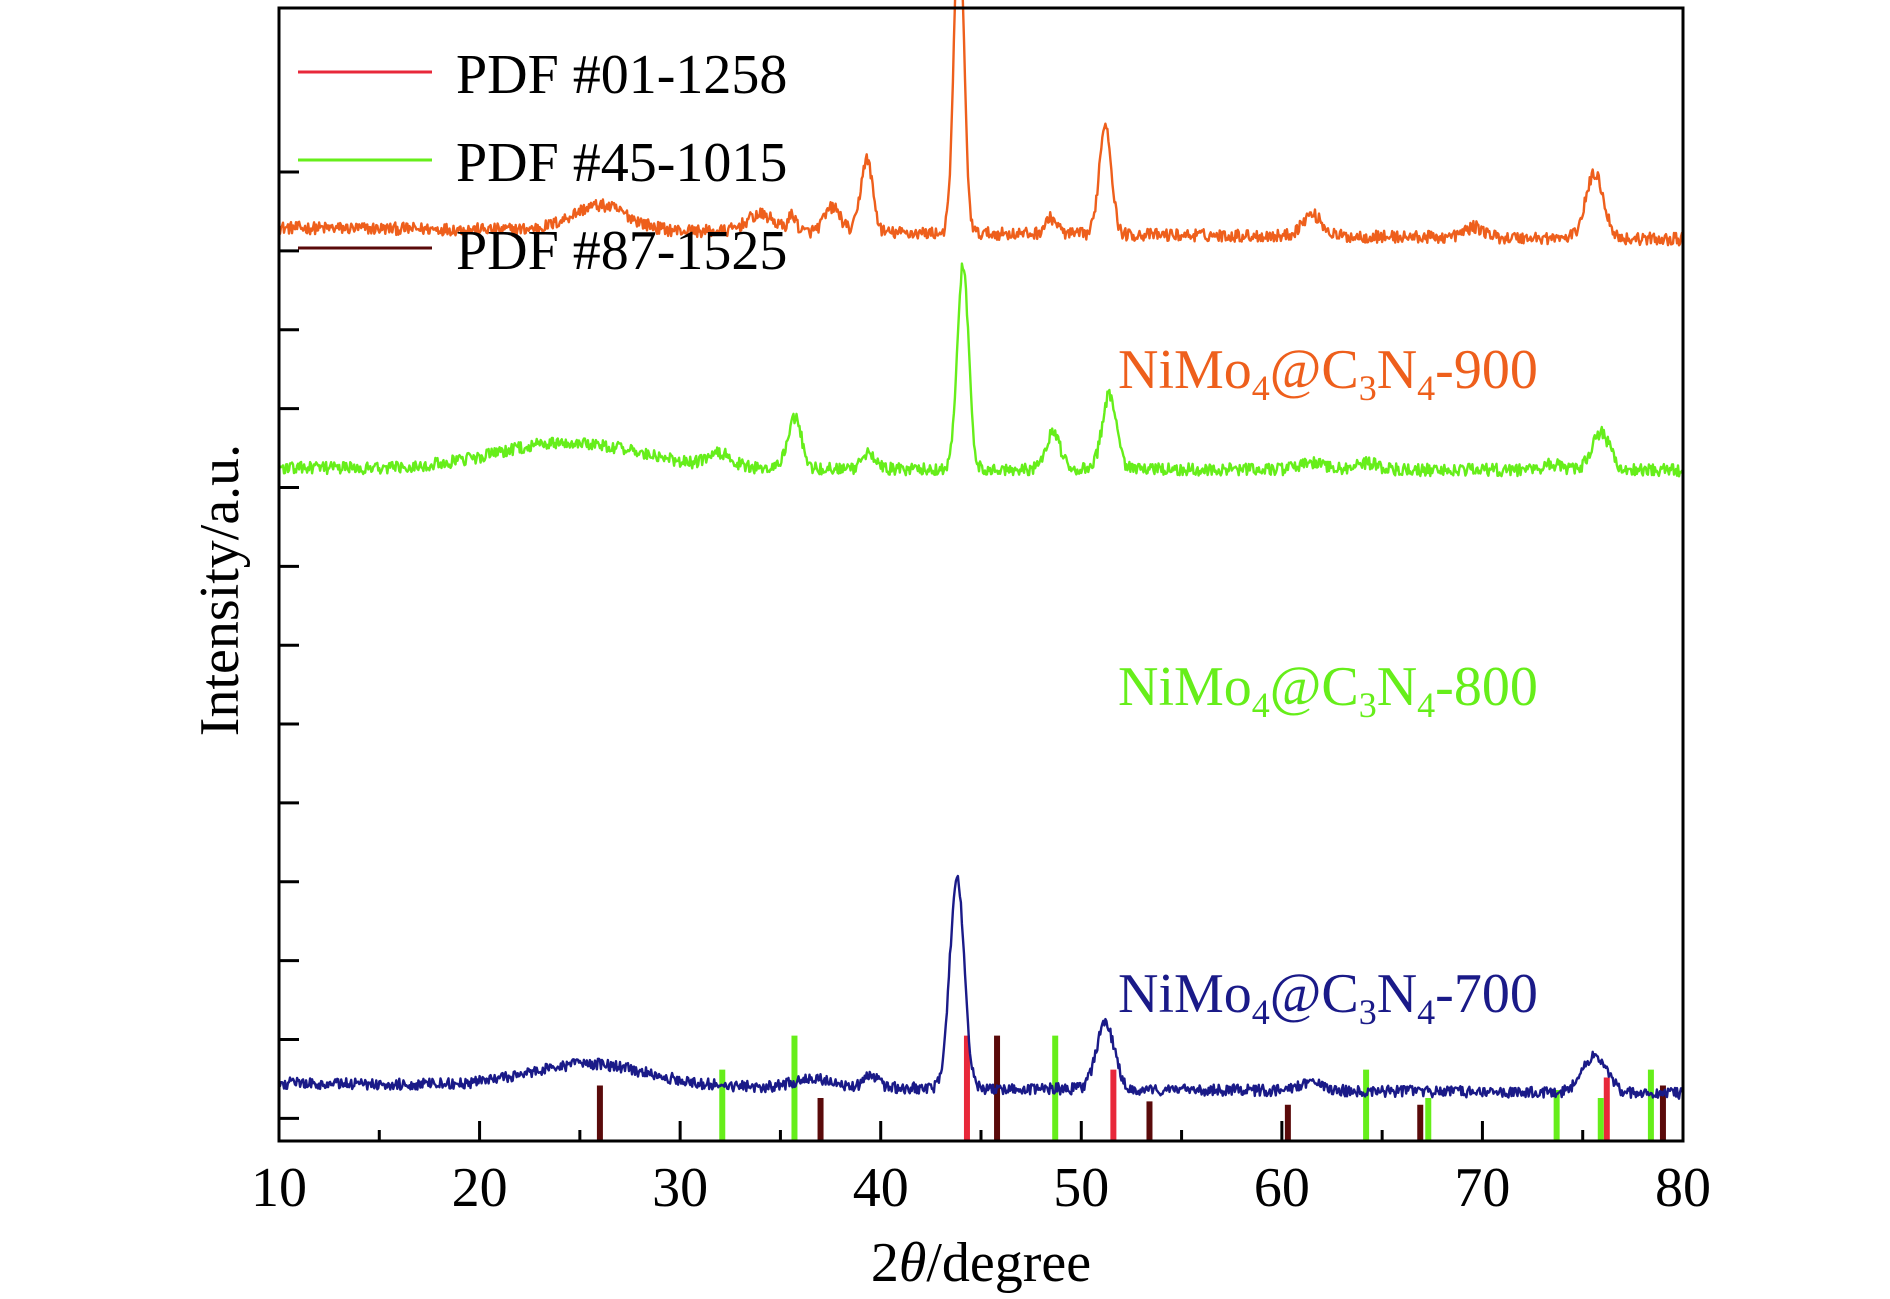 The width and height of the screenshot is (1890, 1299). Describe the element at coordinates (621, 75) in the screenshot. I see `legend-label-pdf-01-1258: PDF #01-1258` at that location.